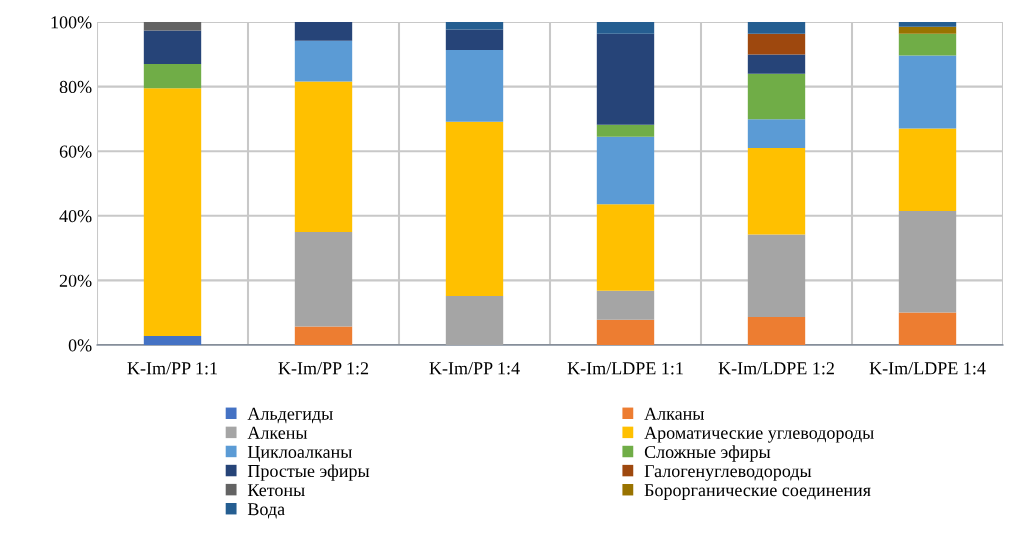 The height and width of the screenshot is (551, 1023). I want to click on x-tick-label: K-Im/PP 1:4, so click(474, 368).